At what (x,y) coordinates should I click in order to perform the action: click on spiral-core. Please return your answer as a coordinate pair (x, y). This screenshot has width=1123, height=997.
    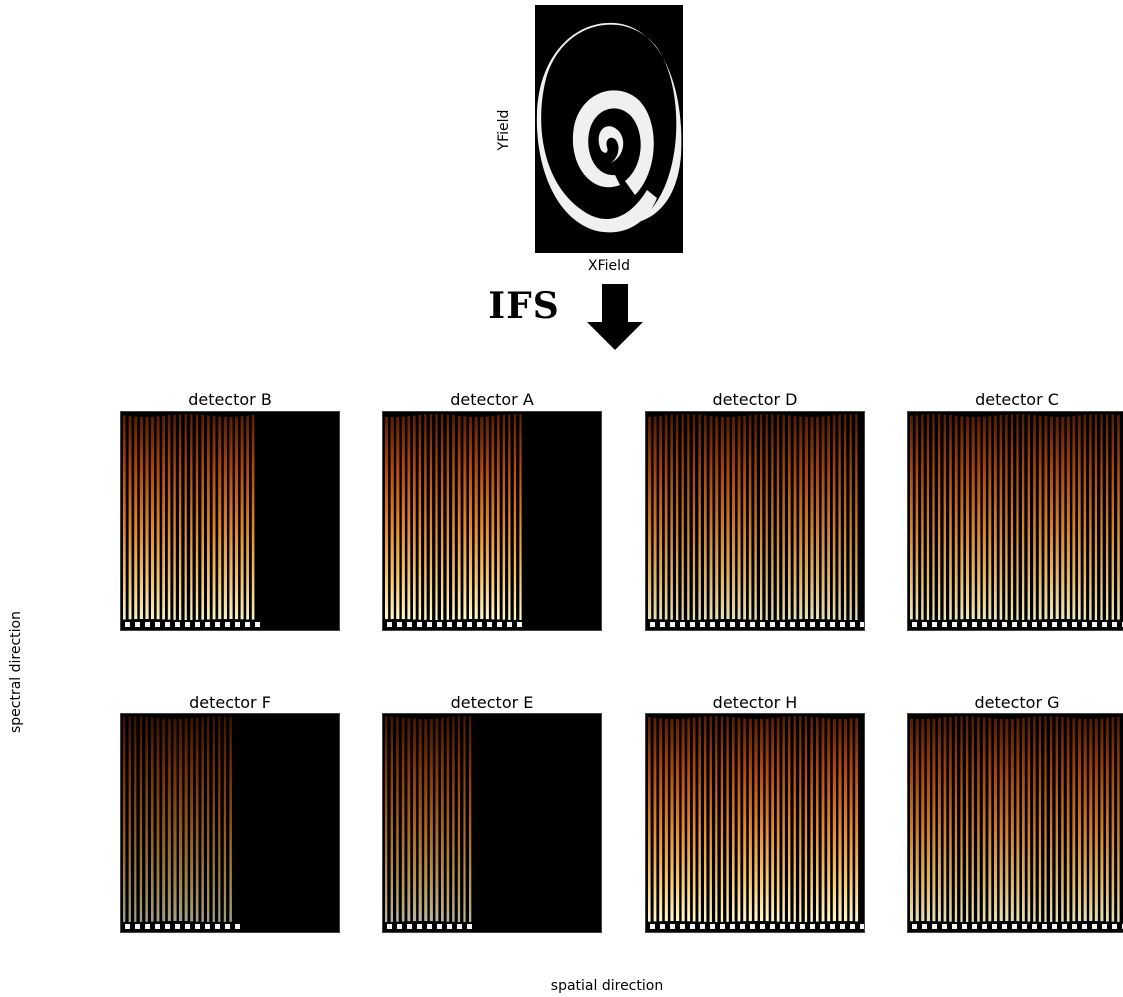
    Looking at the image, I should click on (611, 144).